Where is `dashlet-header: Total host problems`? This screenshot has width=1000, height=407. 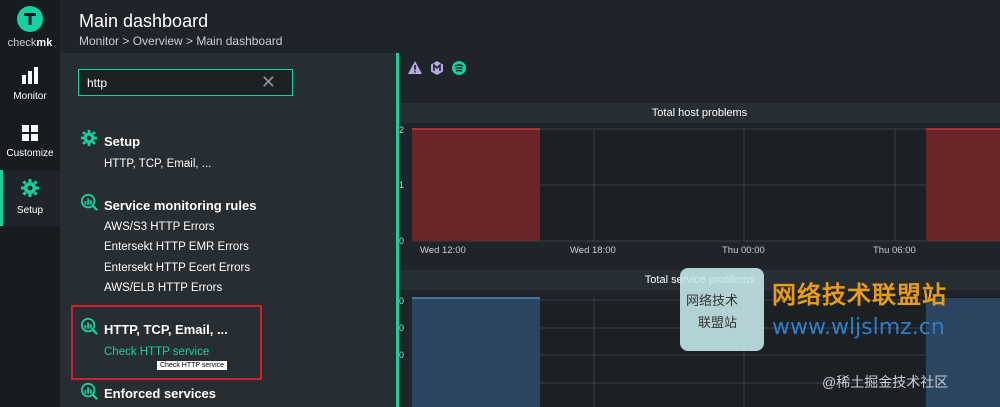 dashlet-header: Total host problems is located at coordinates (699, 113).